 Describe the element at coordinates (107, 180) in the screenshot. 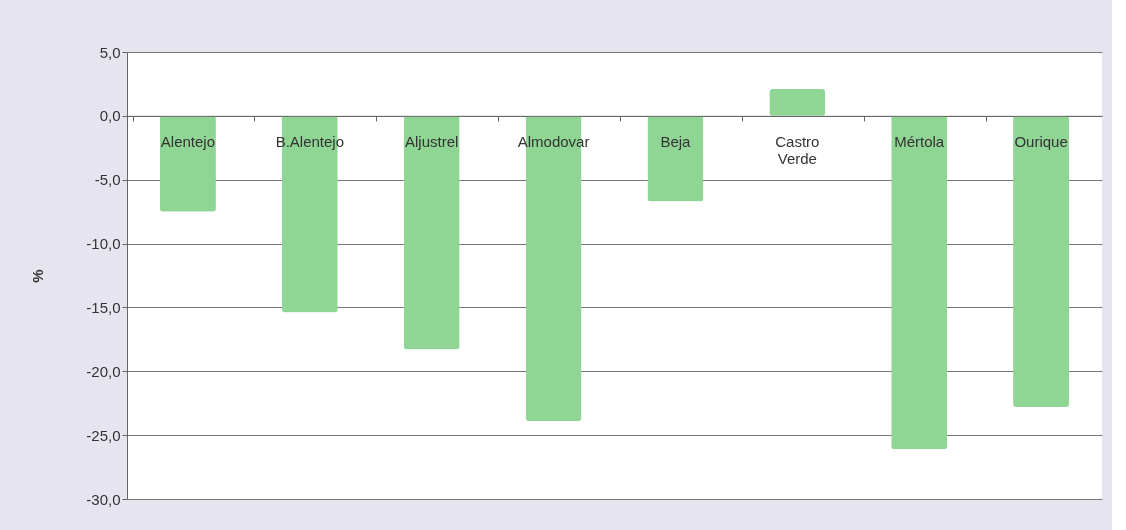

I see `y-tick-label: -5,0` at that location.